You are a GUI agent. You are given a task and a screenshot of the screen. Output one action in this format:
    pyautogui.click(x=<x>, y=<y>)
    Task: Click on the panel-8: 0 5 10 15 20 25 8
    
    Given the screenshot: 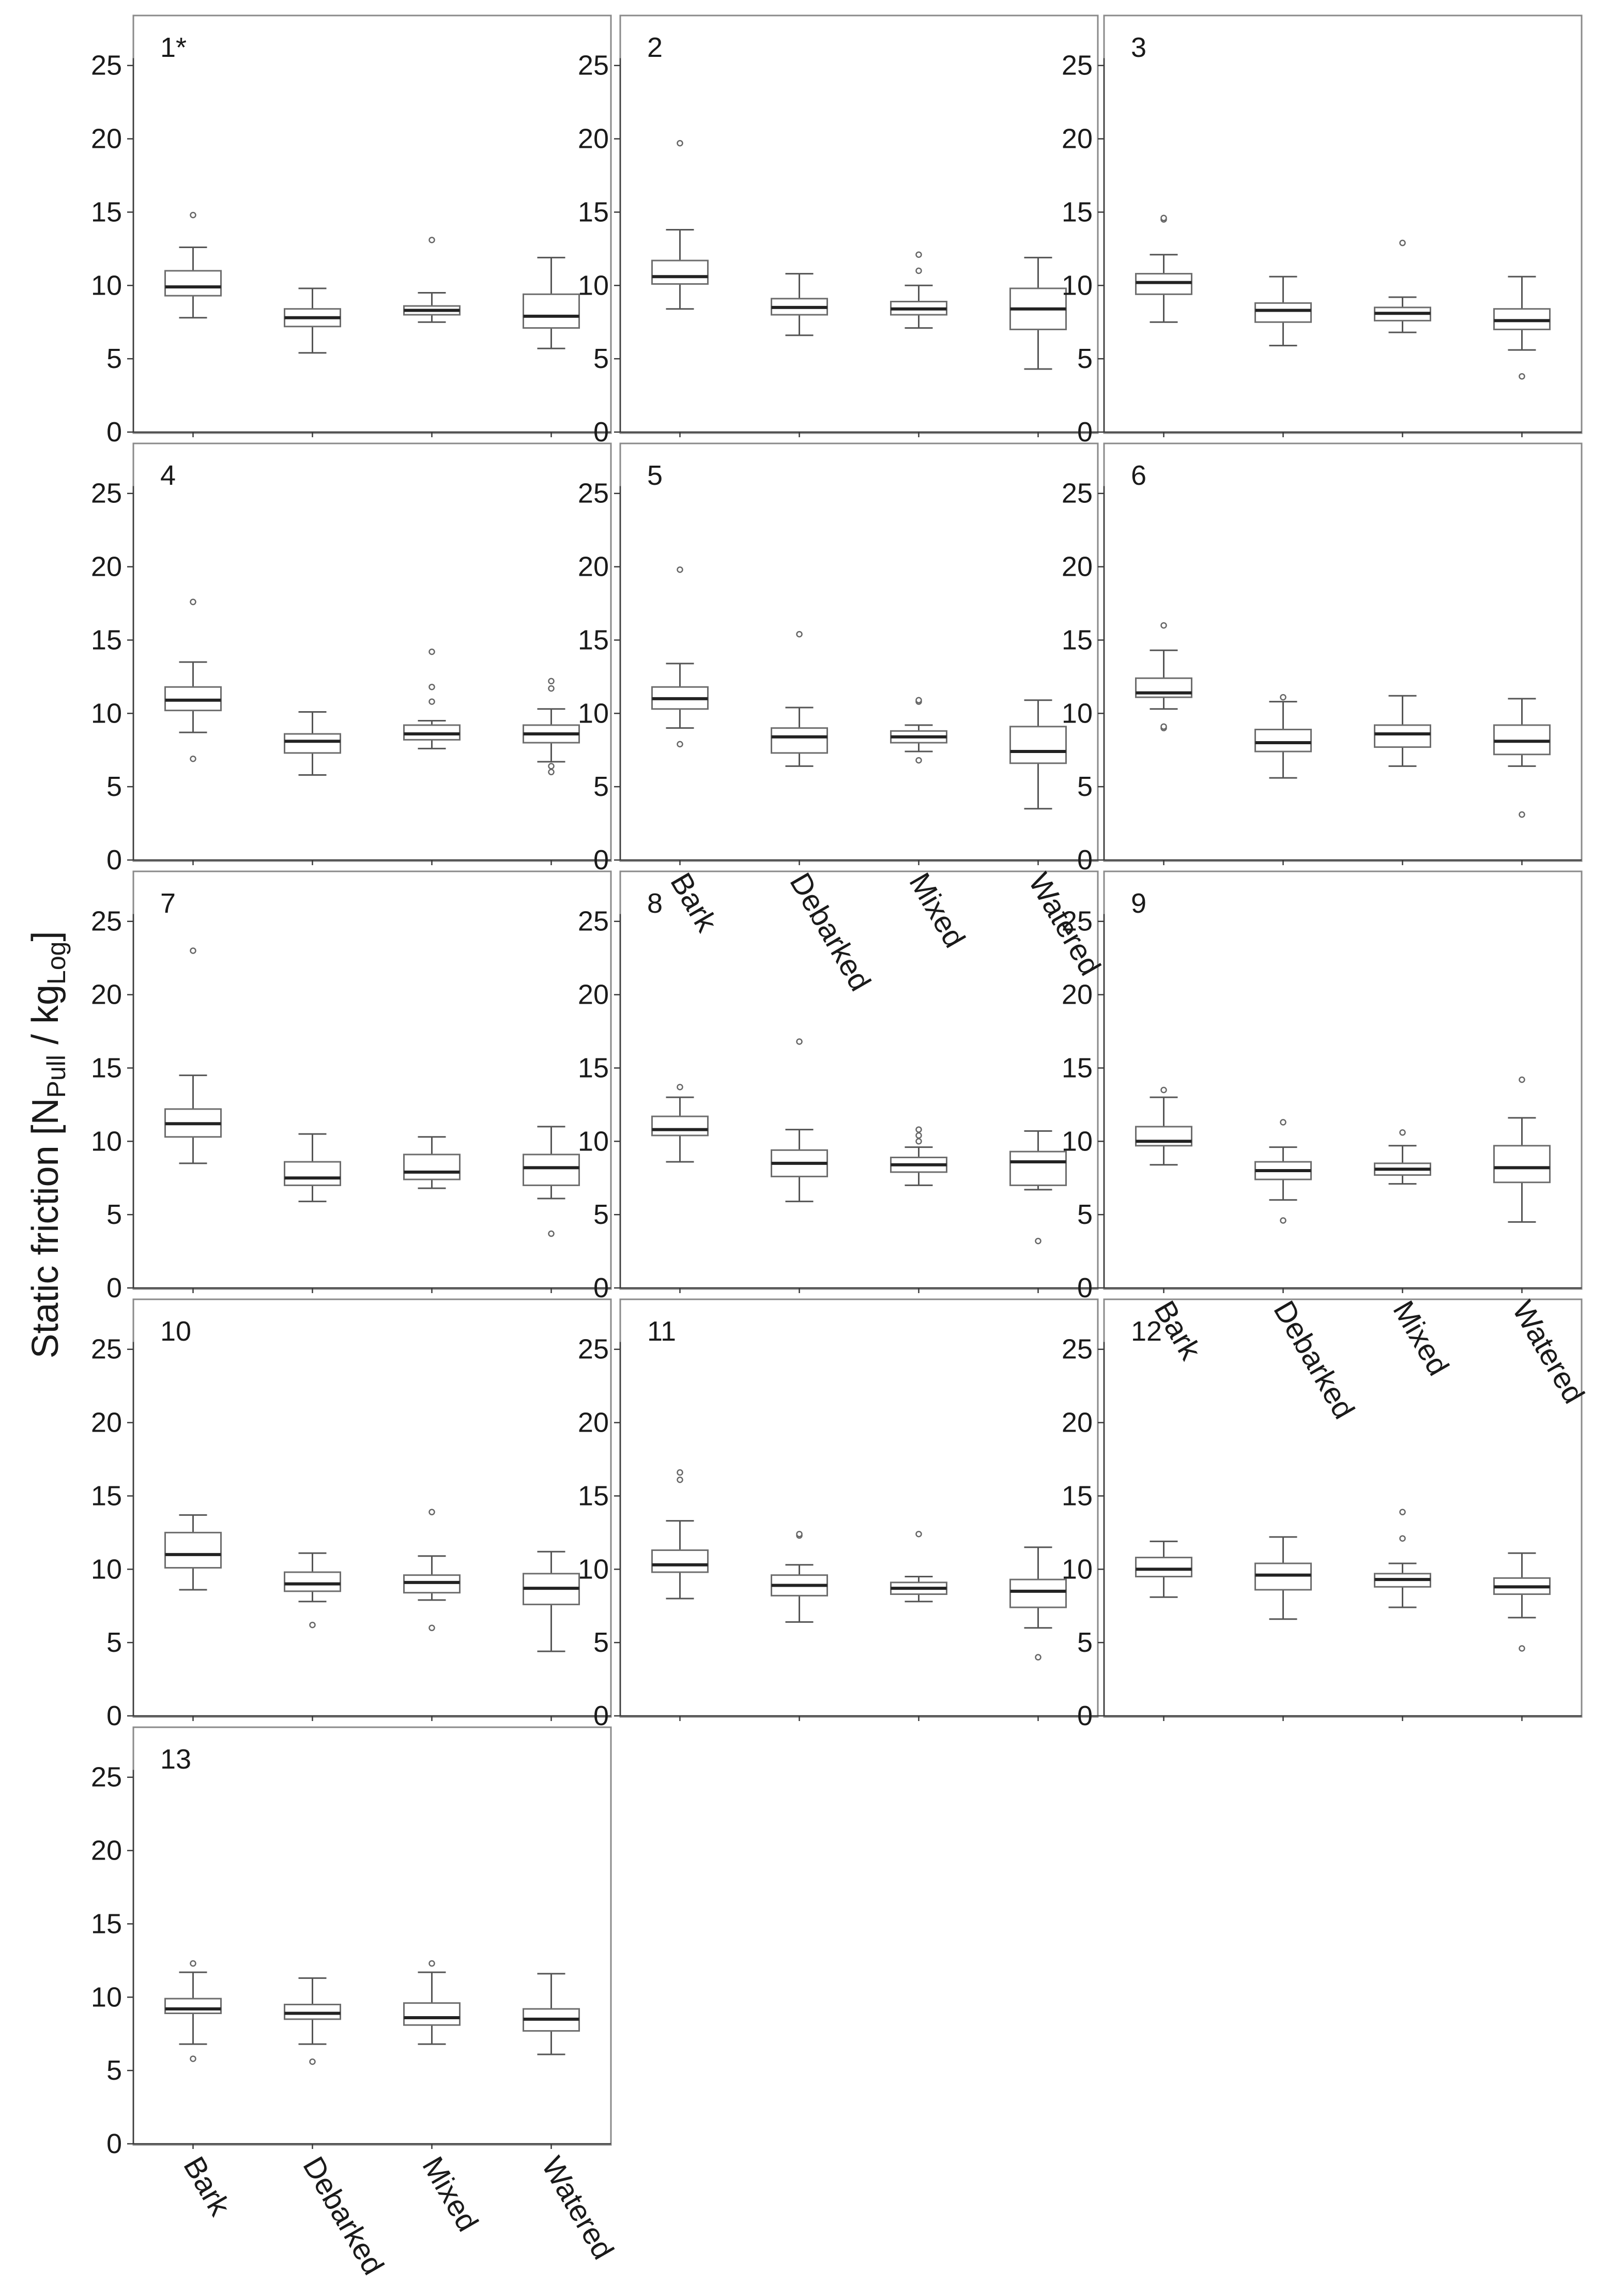 What is the action you would take?
    pyautogui.click(x=838, y=1086)
    